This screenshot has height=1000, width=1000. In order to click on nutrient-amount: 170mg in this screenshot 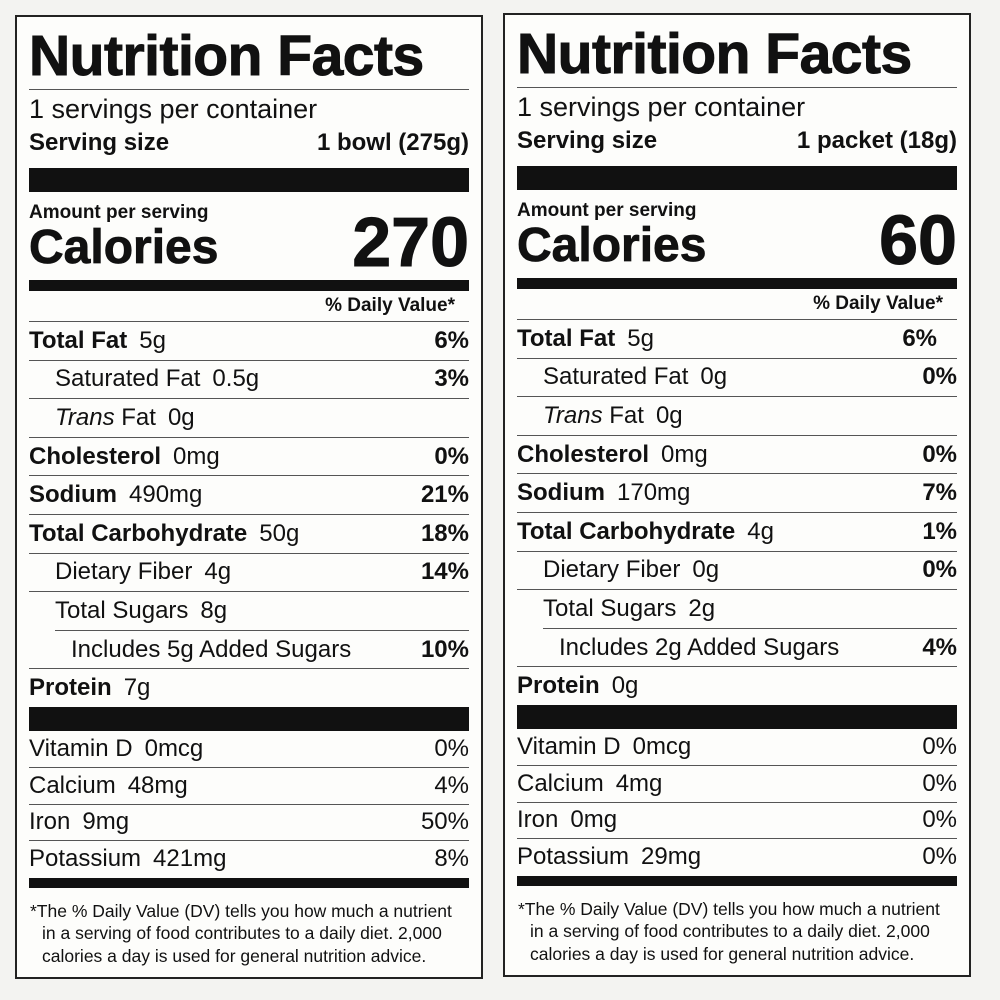, I will do `click(654, 493)`.